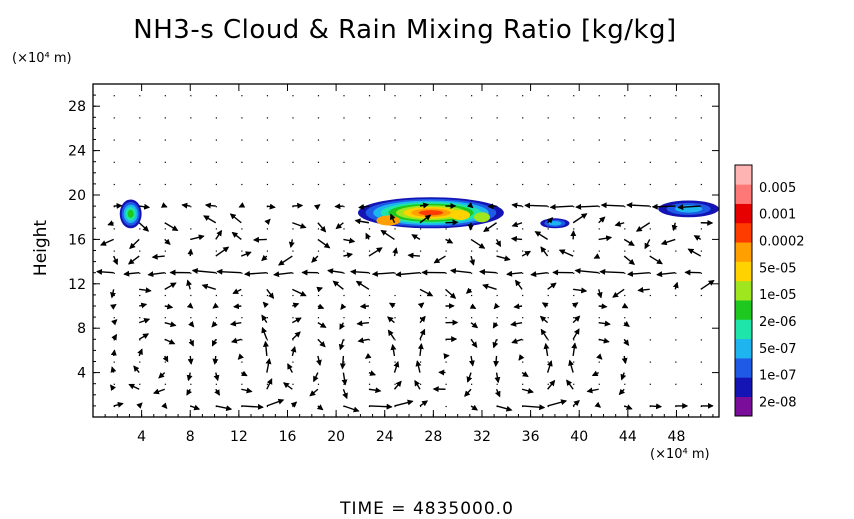 This screenshot has width=854, height=519. I want to click on y-tick-label: 12, so click(77, 285).